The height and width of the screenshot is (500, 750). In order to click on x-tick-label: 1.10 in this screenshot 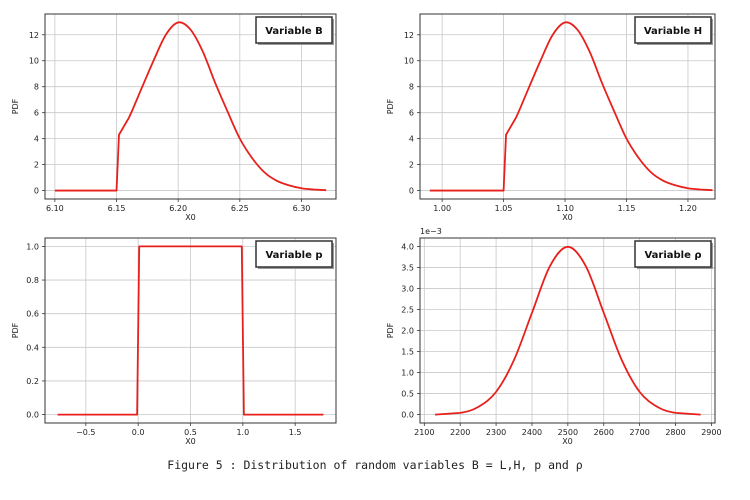, I will do `click(565, 208)`.